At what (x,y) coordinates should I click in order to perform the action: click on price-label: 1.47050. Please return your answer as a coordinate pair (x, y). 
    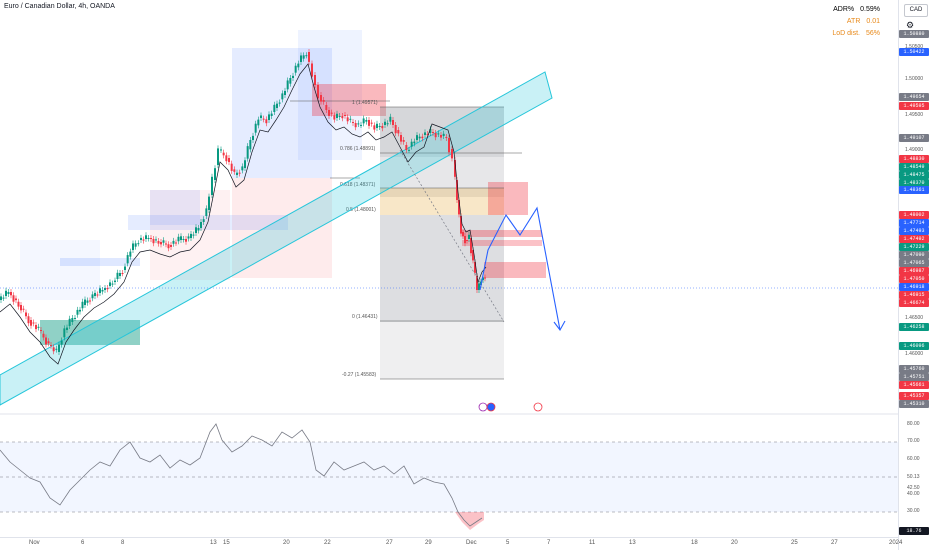
    Looking at the image, I should click on (914, 279).